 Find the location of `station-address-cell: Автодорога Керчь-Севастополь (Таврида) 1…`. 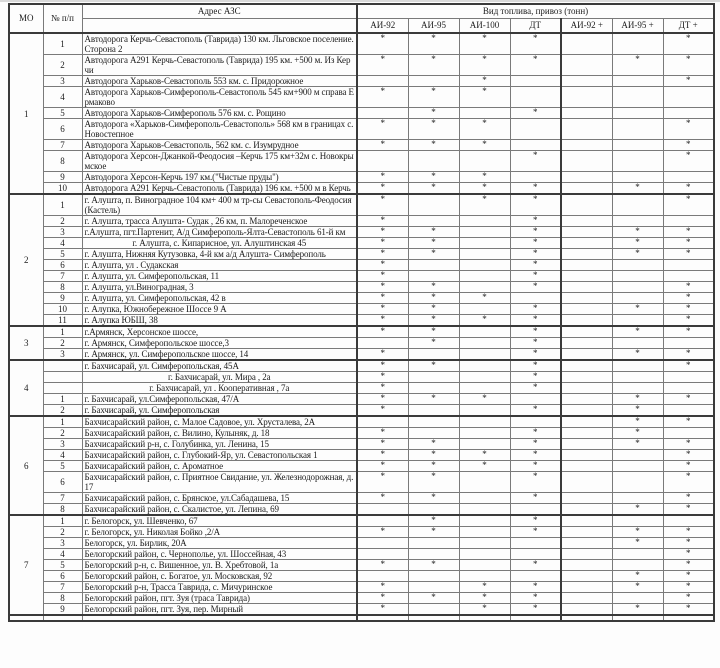

station-address-cell: Автодорога Керчь-Севастополь (Таврида) 1… is located at coordinates (219, 43).